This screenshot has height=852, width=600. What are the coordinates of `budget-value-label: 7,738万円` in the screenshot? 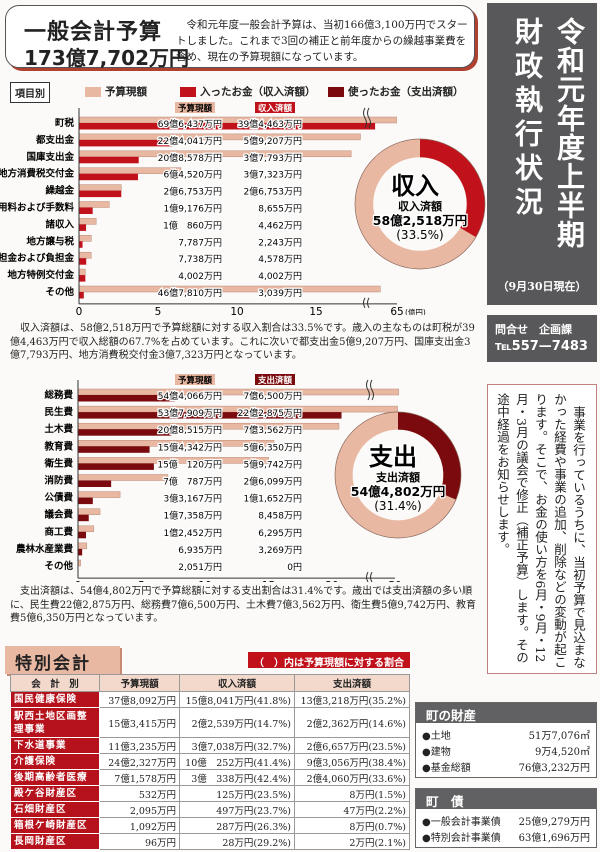 It's located at (200, 259).